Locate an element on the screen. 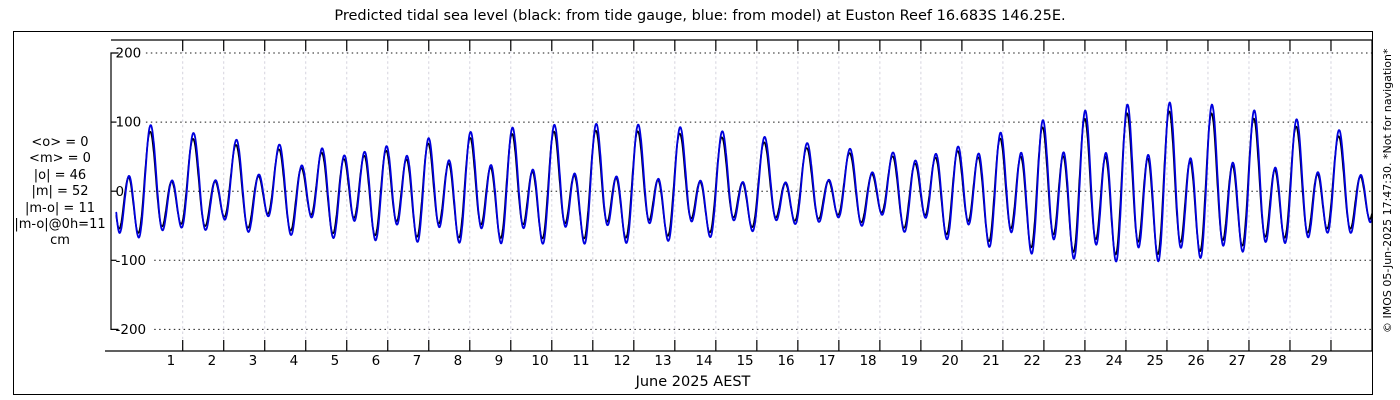  y-tick-label: 0 is located at coordinates (120, 192).